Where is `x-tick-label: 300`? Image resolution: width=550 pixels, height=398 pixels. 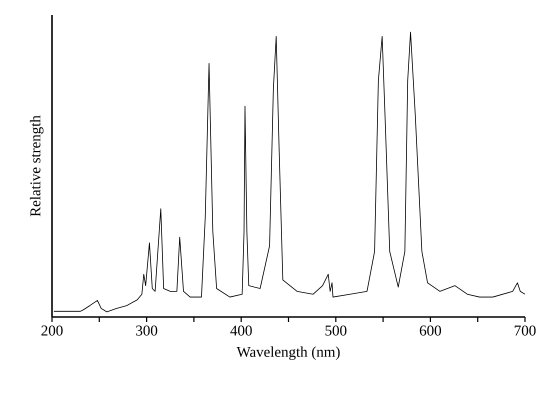
x-tick-label: 300 is located at coordinates (147, 331).